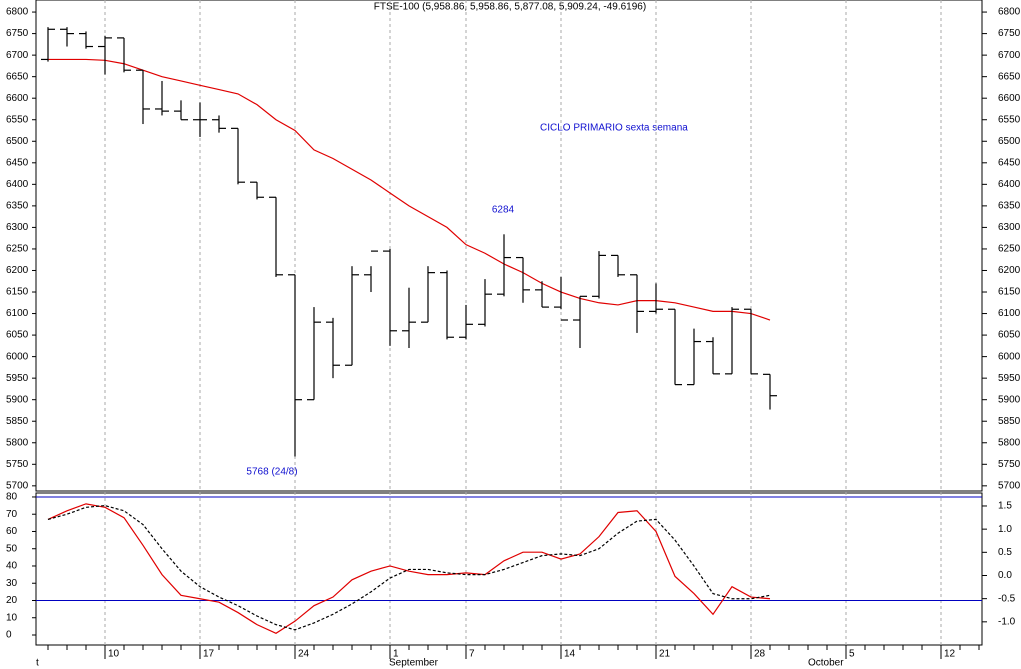 This screenshot has height=669, width=1021. What do you see at coordinates (114, 654) in the screenshot?
I see `x-tick-label: 10` at bounding box center [114, 654].